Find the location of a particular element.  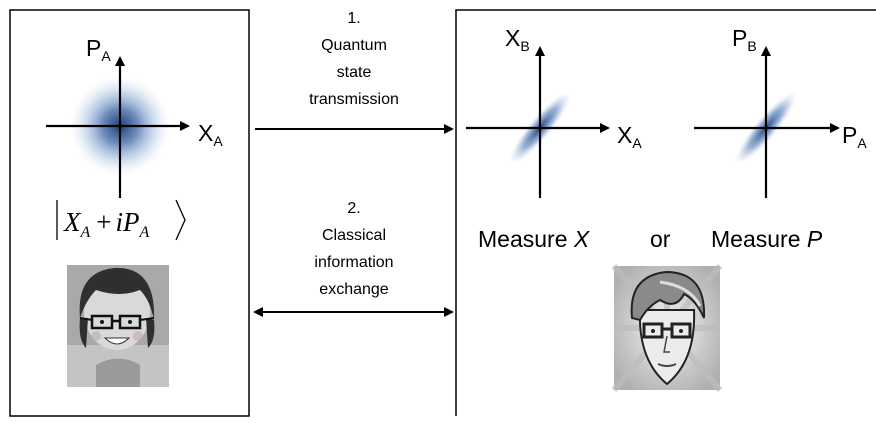

bob-x-axis-label-vertical: XB is located at coordinates (517, 39).